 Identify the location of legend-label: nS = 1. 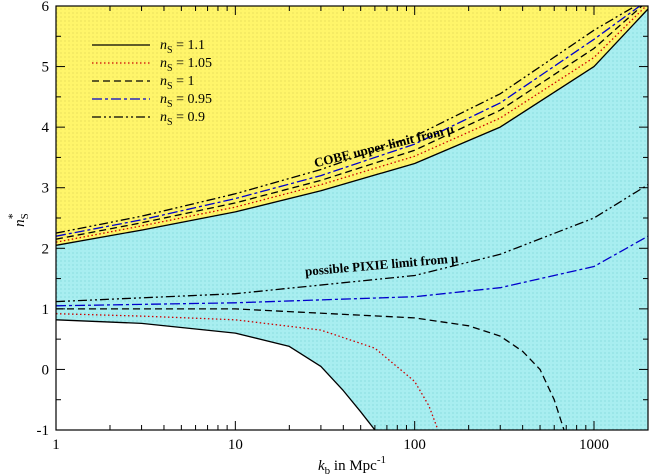
(177, 83).